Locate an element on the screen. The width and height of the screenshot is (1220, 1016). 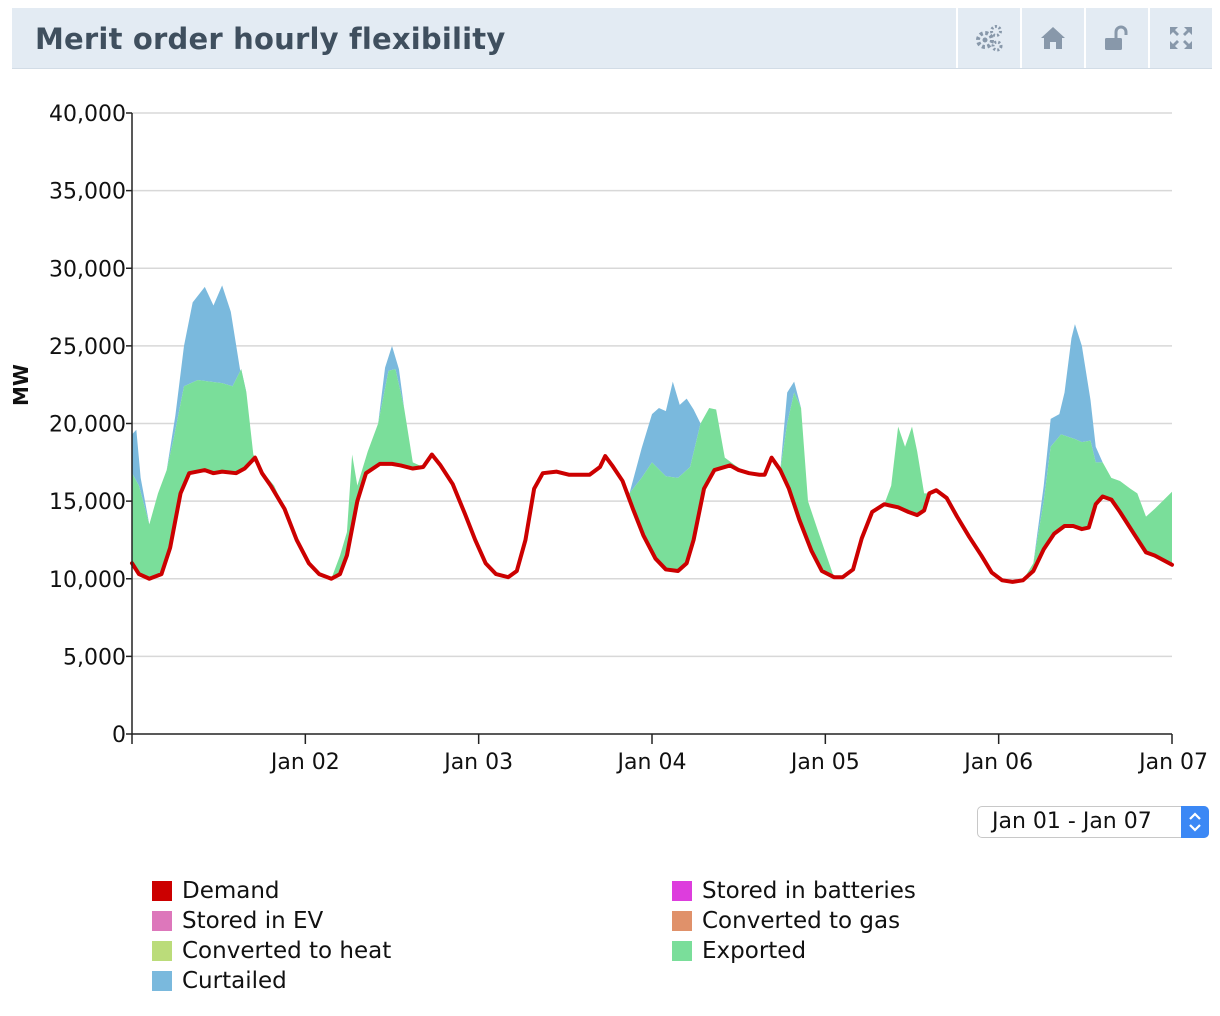
home-button is located at coordinates (1052, 38).